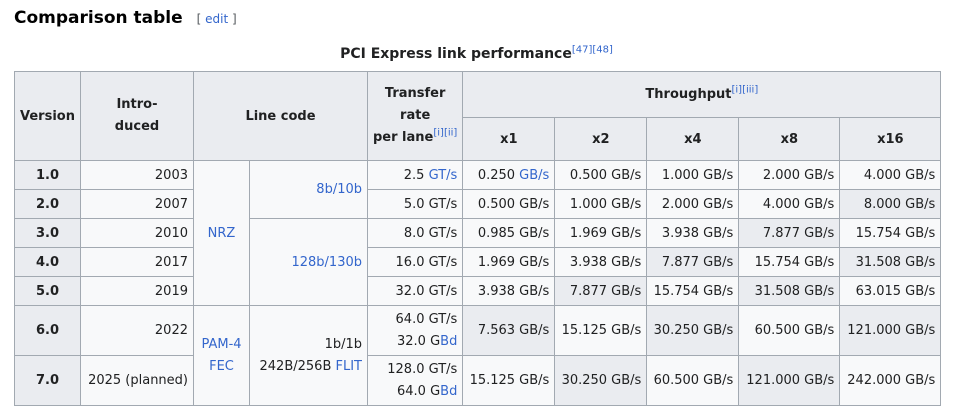 The height and width of the screenshot is (419, 963). I want to click on header-lane-x16: x16, so click(890, 139).